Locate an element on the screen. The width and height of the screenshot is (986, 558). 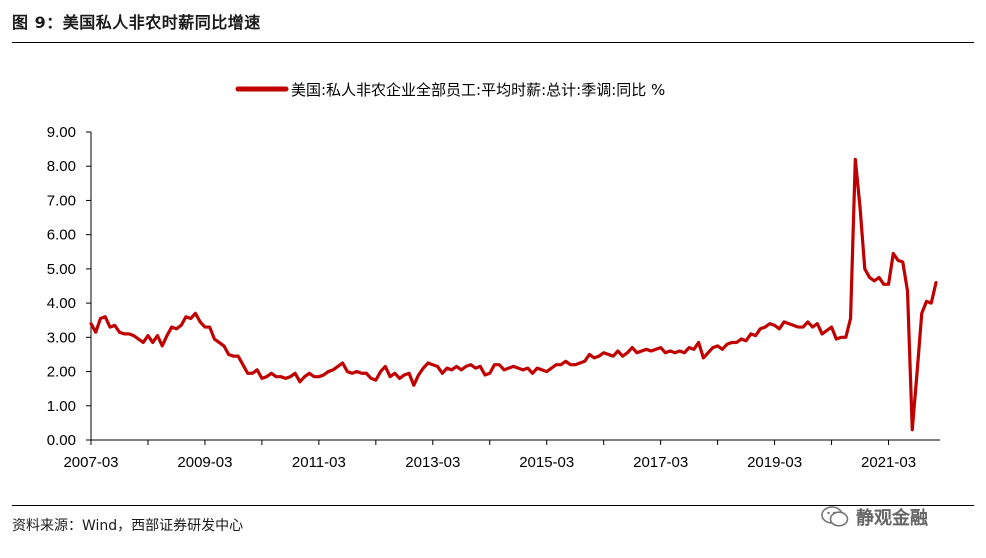
x-tick-label: 2009-03 is located at coordinates (204, 462).